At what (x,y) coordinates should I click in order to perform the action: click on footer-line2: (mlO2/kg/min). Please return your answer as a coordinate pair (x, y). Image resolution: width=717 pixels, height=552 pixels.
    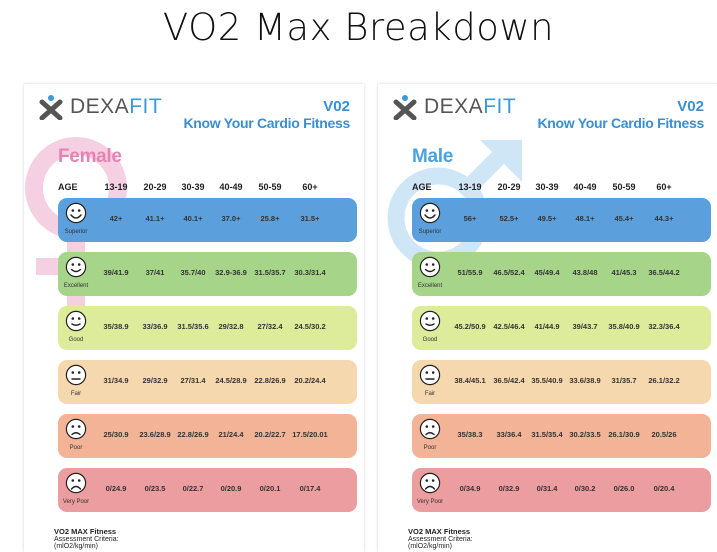
    Looking at the image, I should click on (76, 546).